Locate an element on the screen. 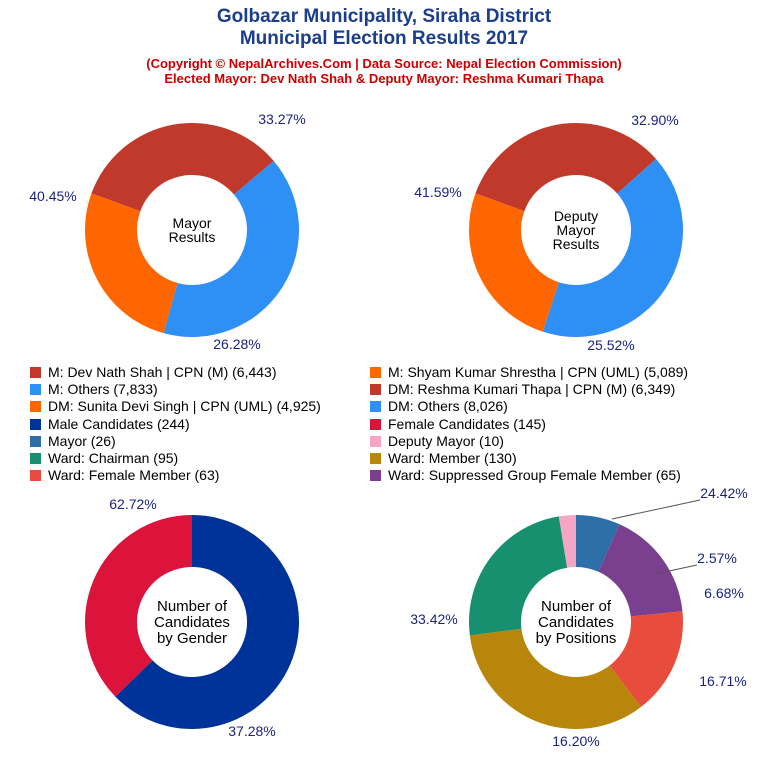 The image size is (768, 768). legend-item: Ward: Female Member (63) is located at coordinates (175, 475).